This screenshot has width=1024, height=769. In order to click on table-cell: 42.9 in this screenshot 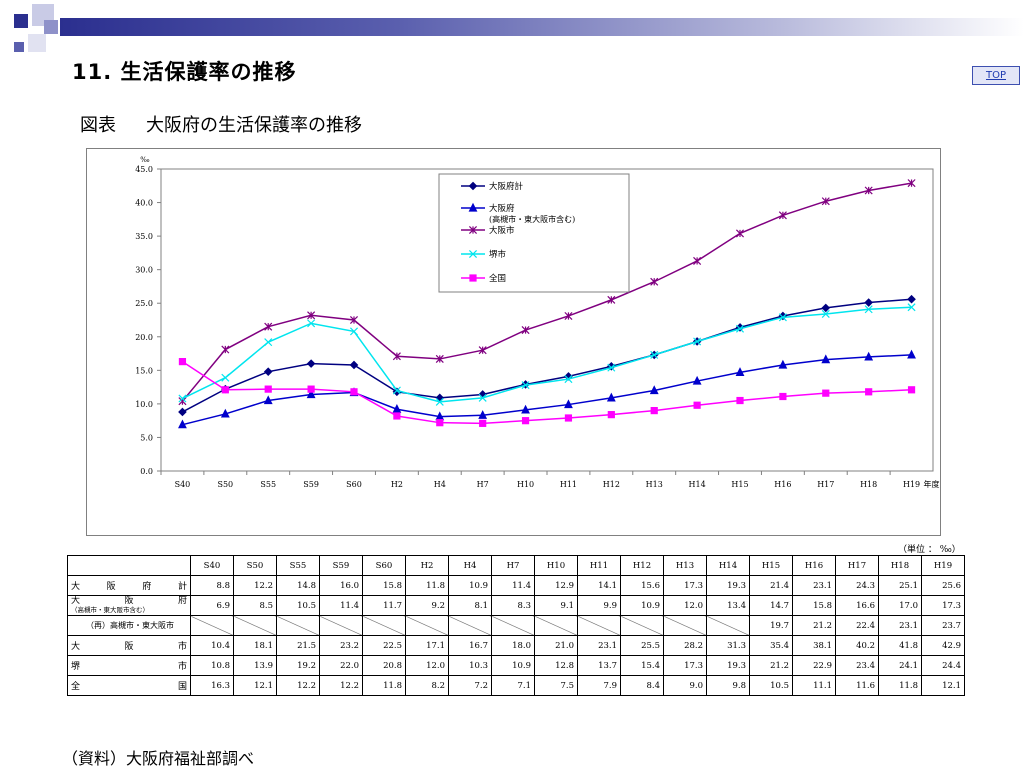, I will do `click(943, 645)`.